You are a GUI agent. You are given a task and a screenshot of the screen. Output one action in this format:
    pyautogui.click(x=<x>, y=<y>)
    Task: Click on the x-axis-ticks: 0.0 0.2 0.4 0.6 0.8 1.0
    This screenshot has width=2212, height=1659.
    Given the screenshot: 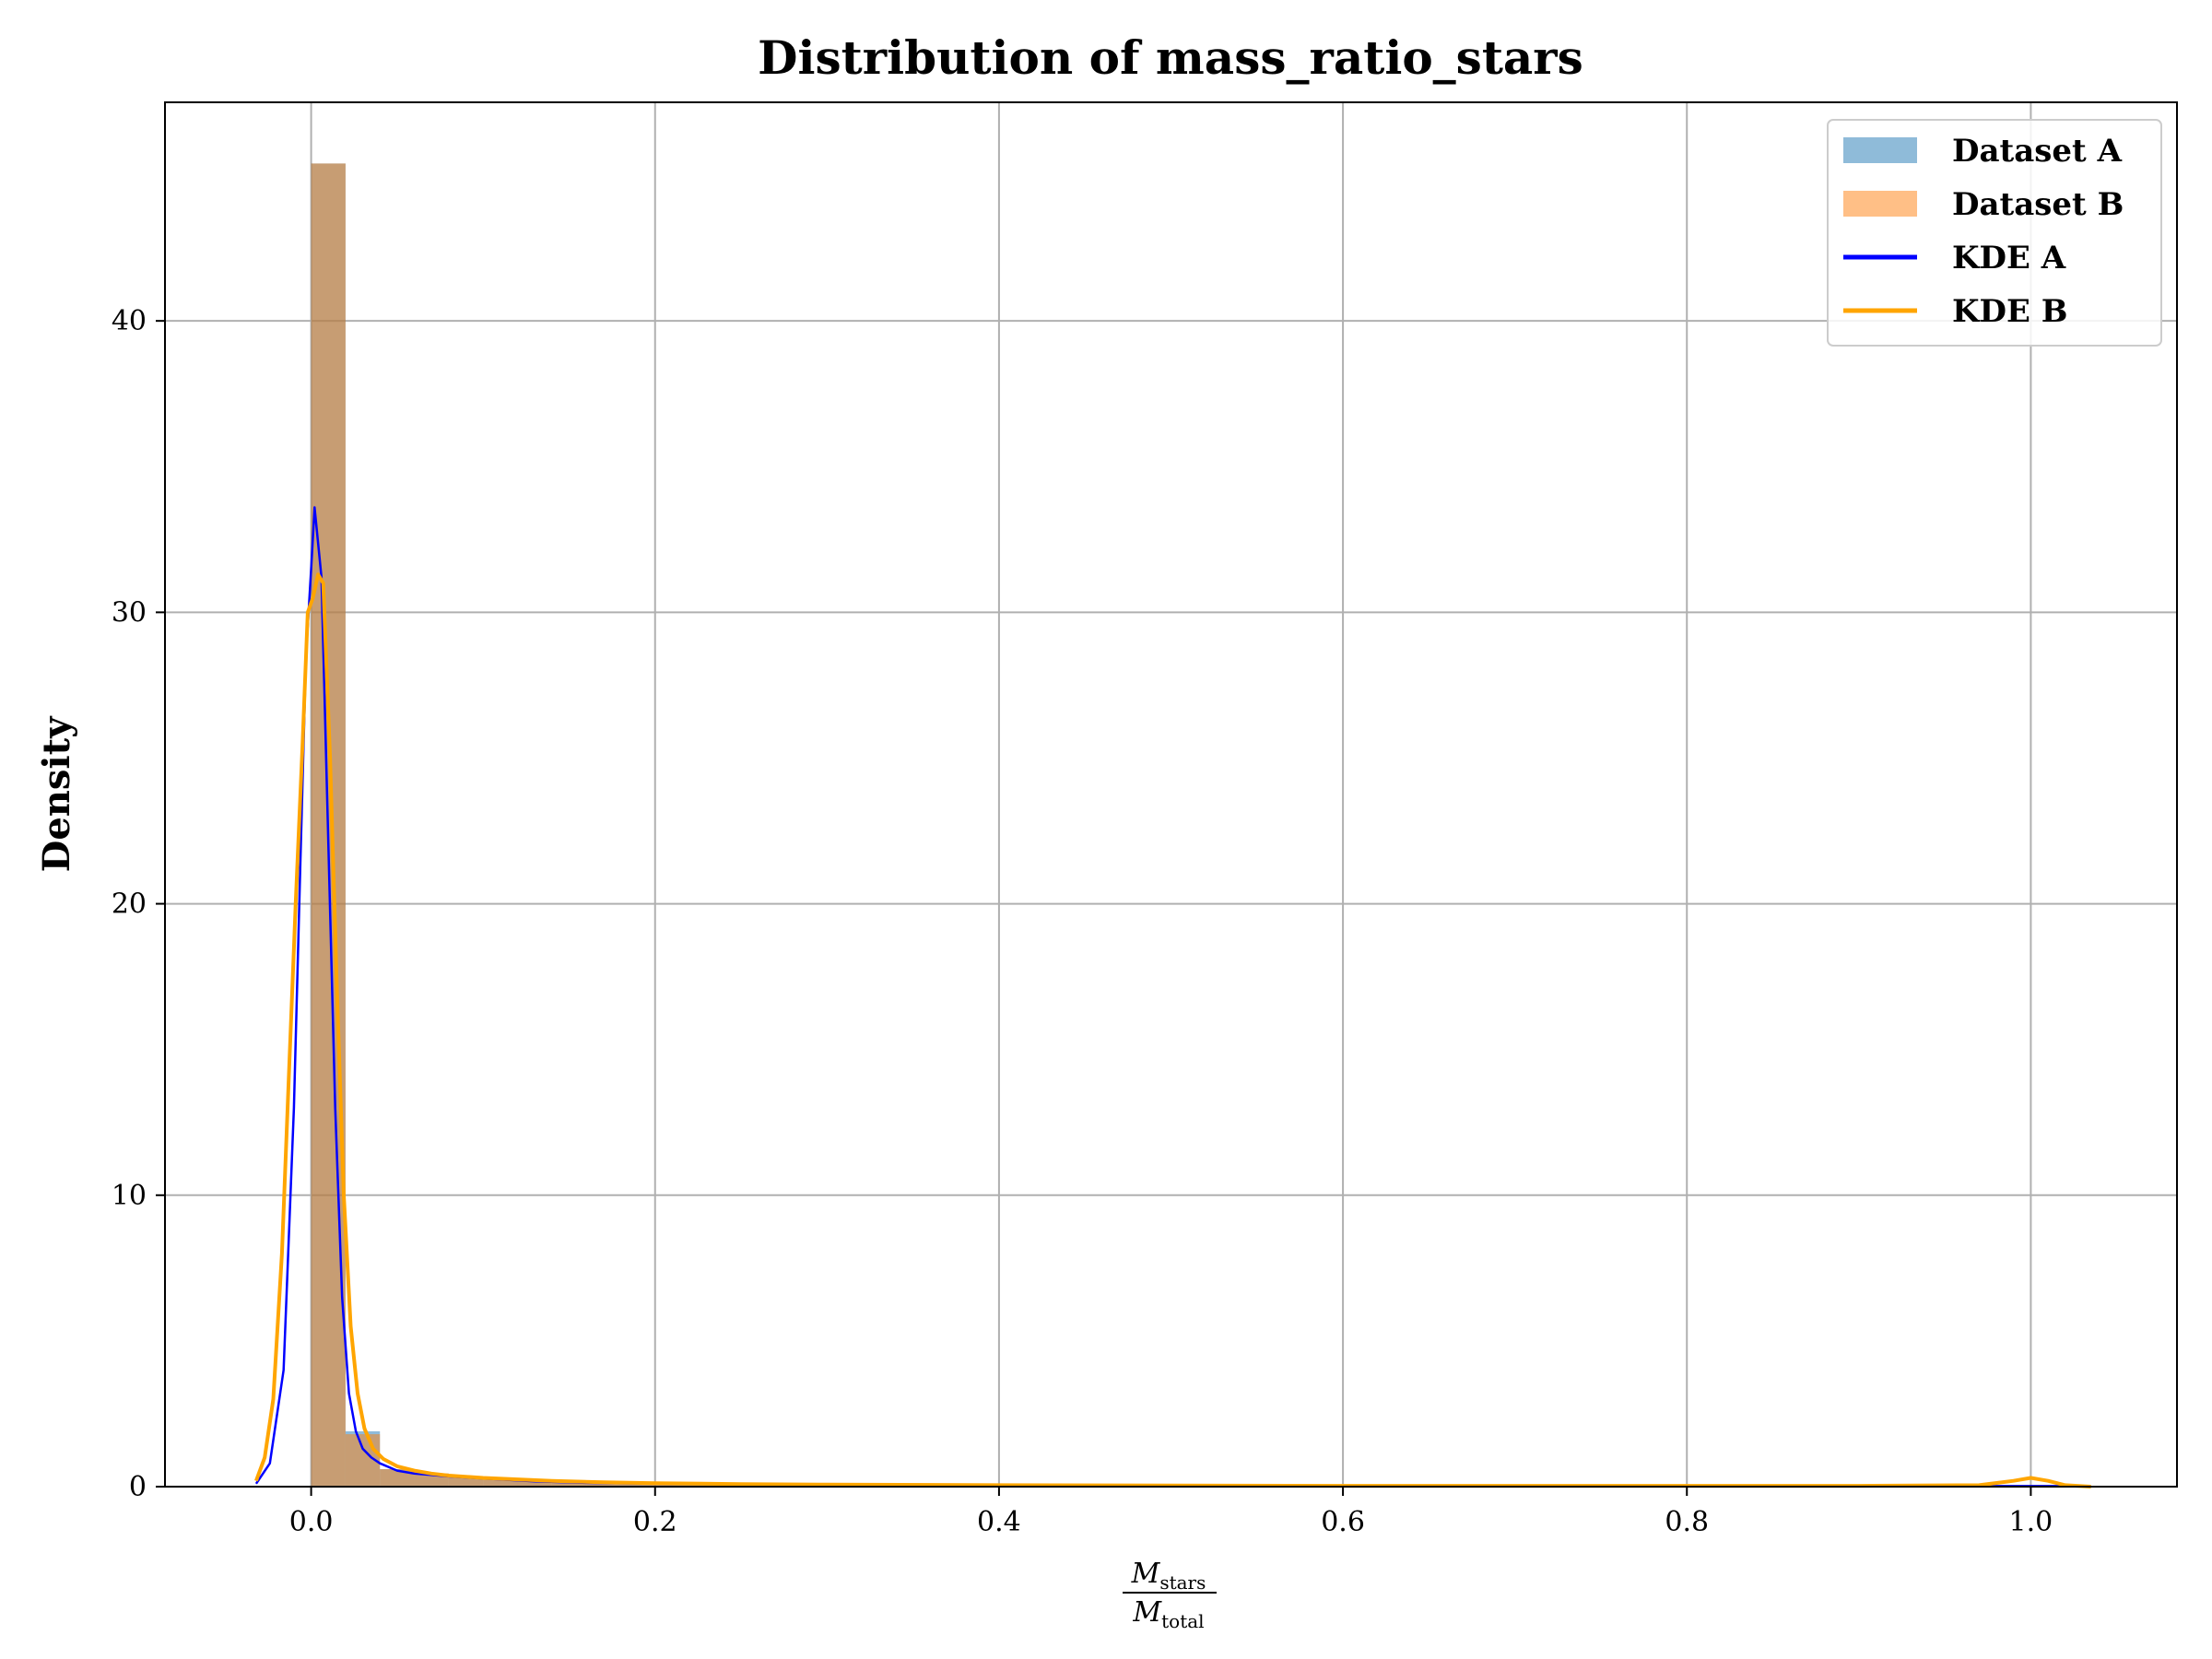 What is the action you would take?
    pyautogui.click(x=1171, y=1512)
    